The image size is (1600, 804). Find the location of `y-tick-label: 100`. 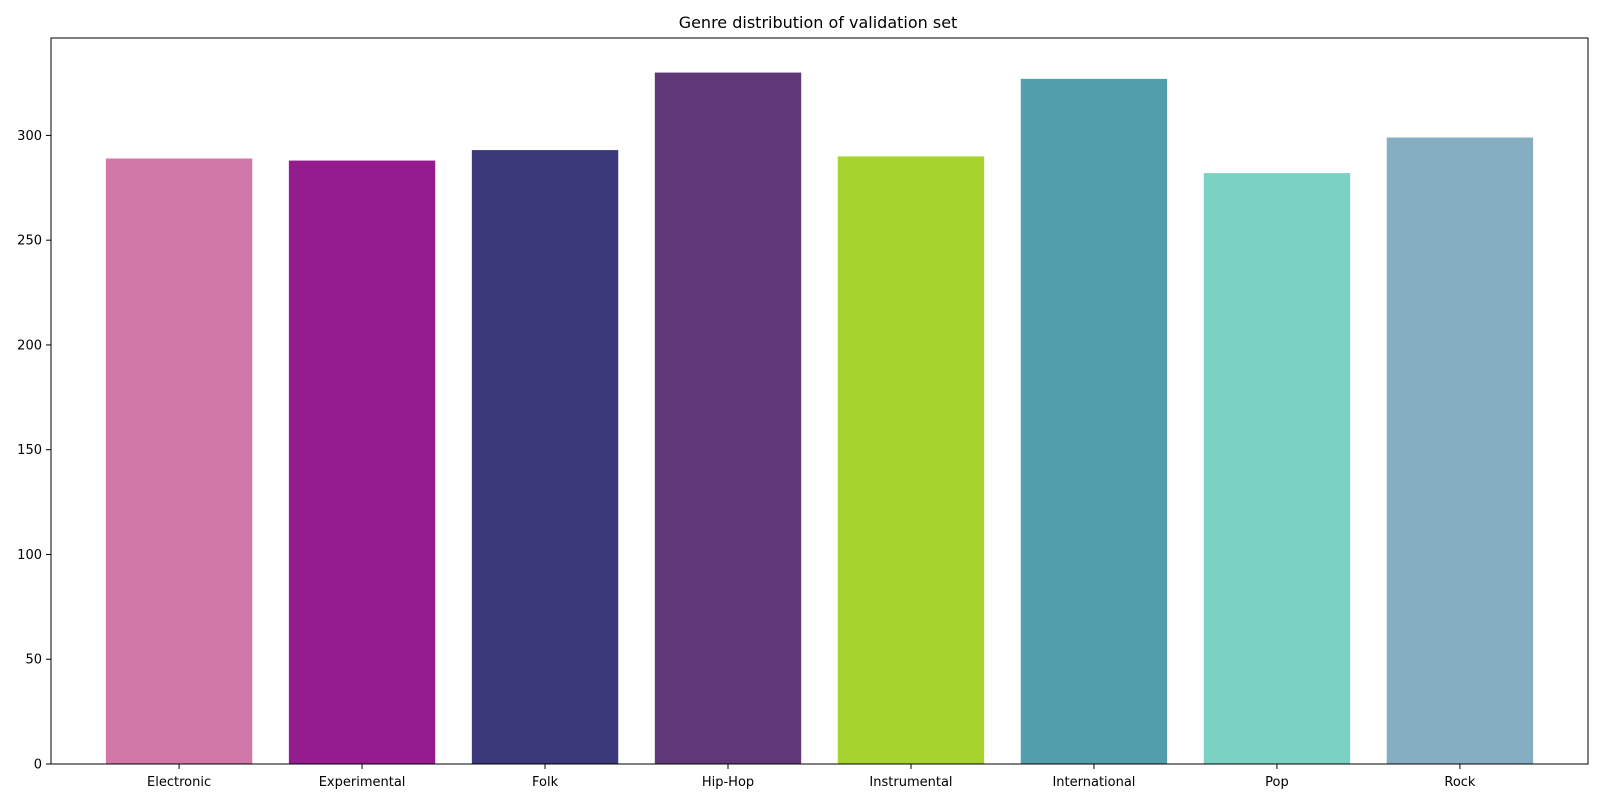

y-tick-label: 100 is located at coordinates (29, 555).